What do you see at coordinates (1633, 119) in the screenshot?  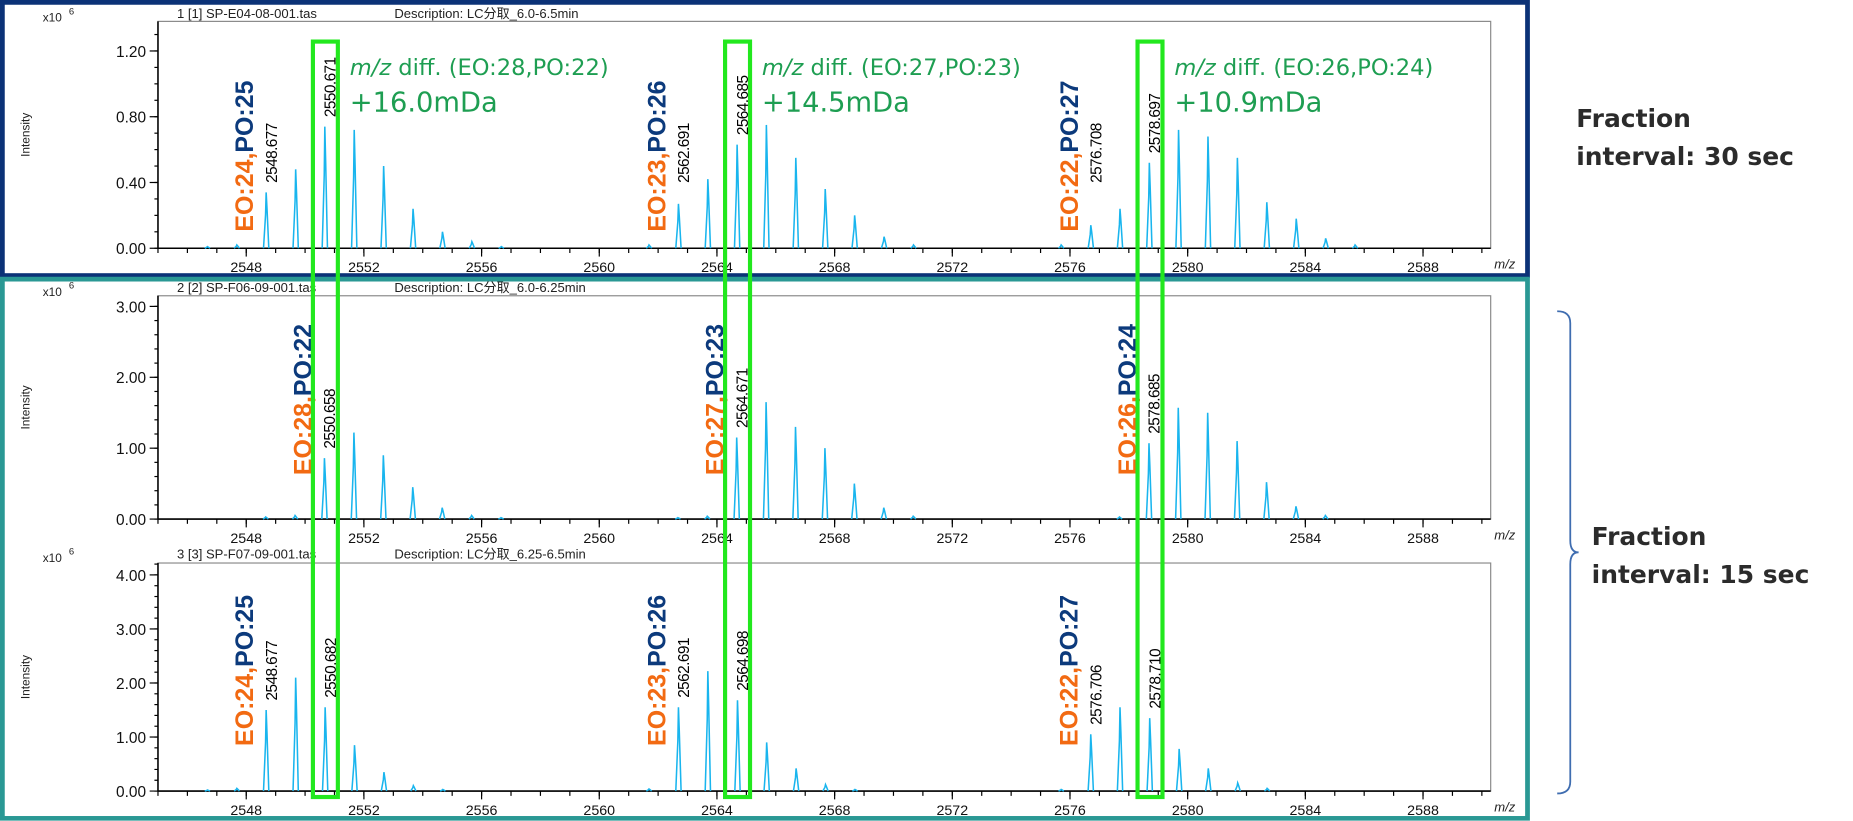 I see `side-label-line1: Fraction` at bounding box center [1633, 119].